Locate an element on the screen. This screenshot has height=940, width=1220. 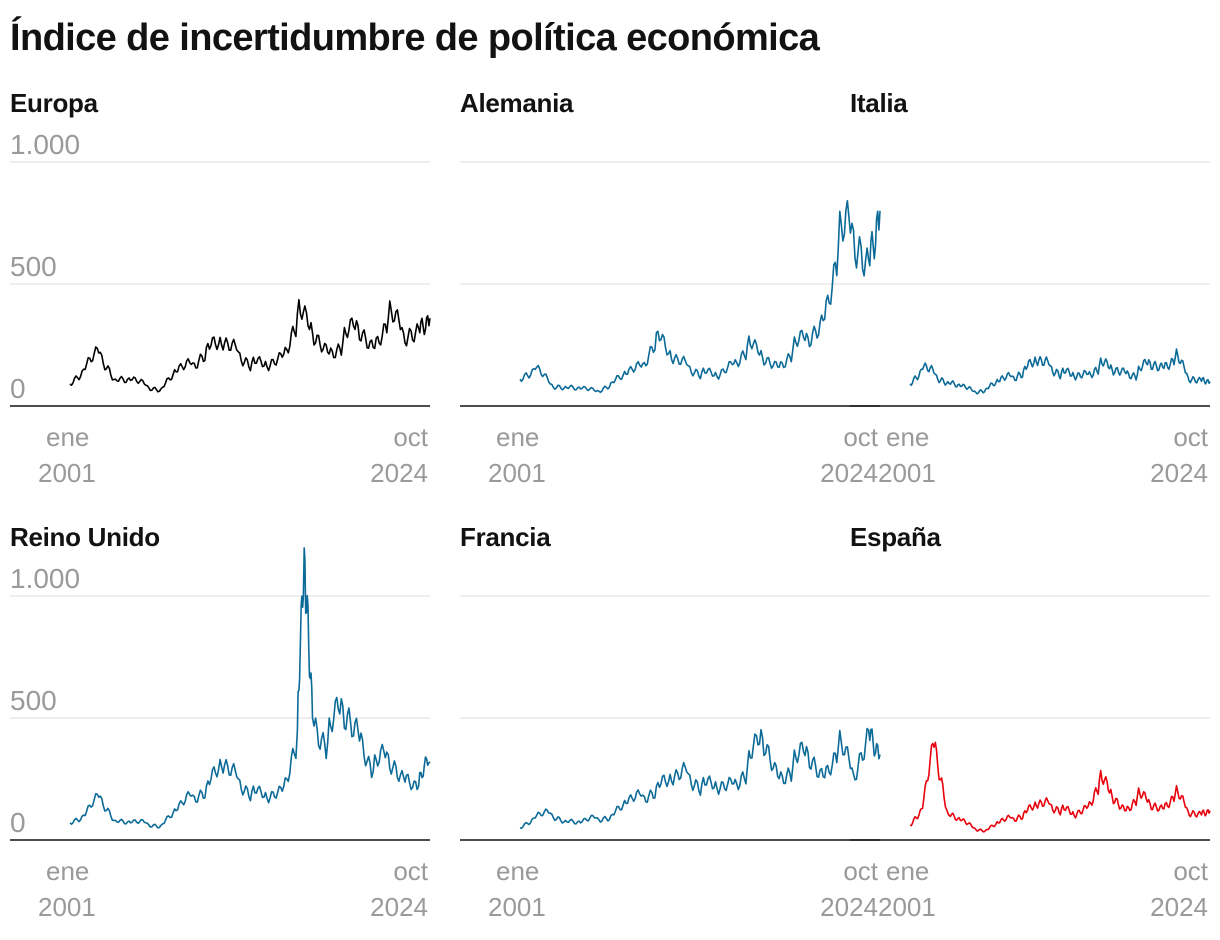
panel-title-europa: Europa is located at coordinates (54, 103).